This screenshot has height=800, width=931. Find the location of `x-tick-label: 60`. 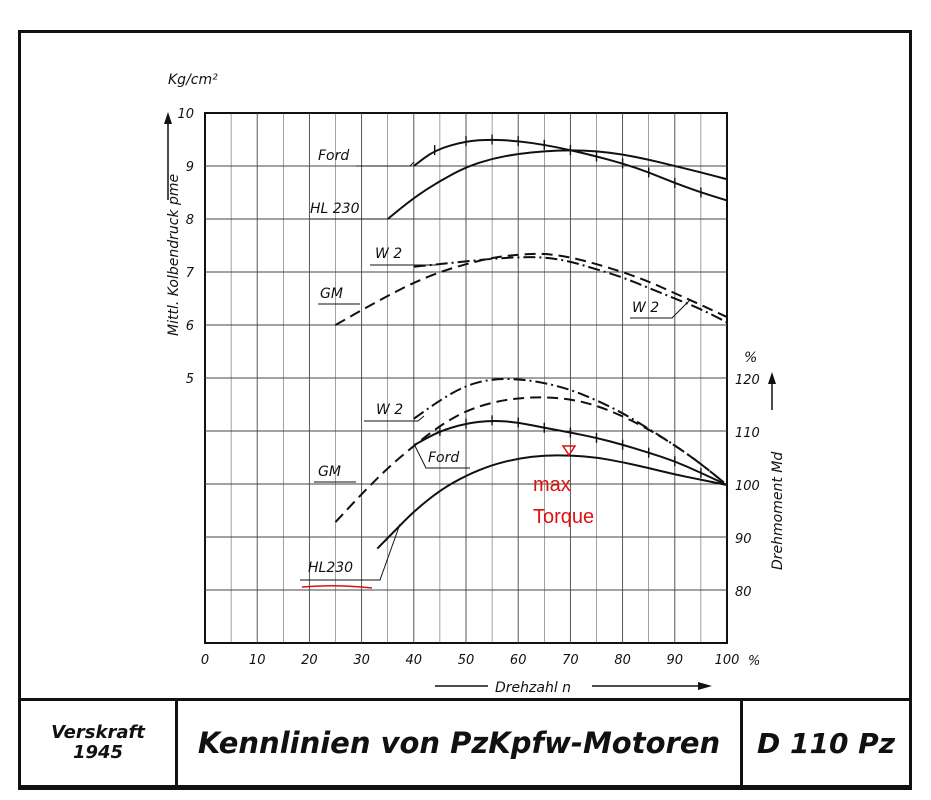

x-tick-label: 60 is located at coordinates (518, 660).